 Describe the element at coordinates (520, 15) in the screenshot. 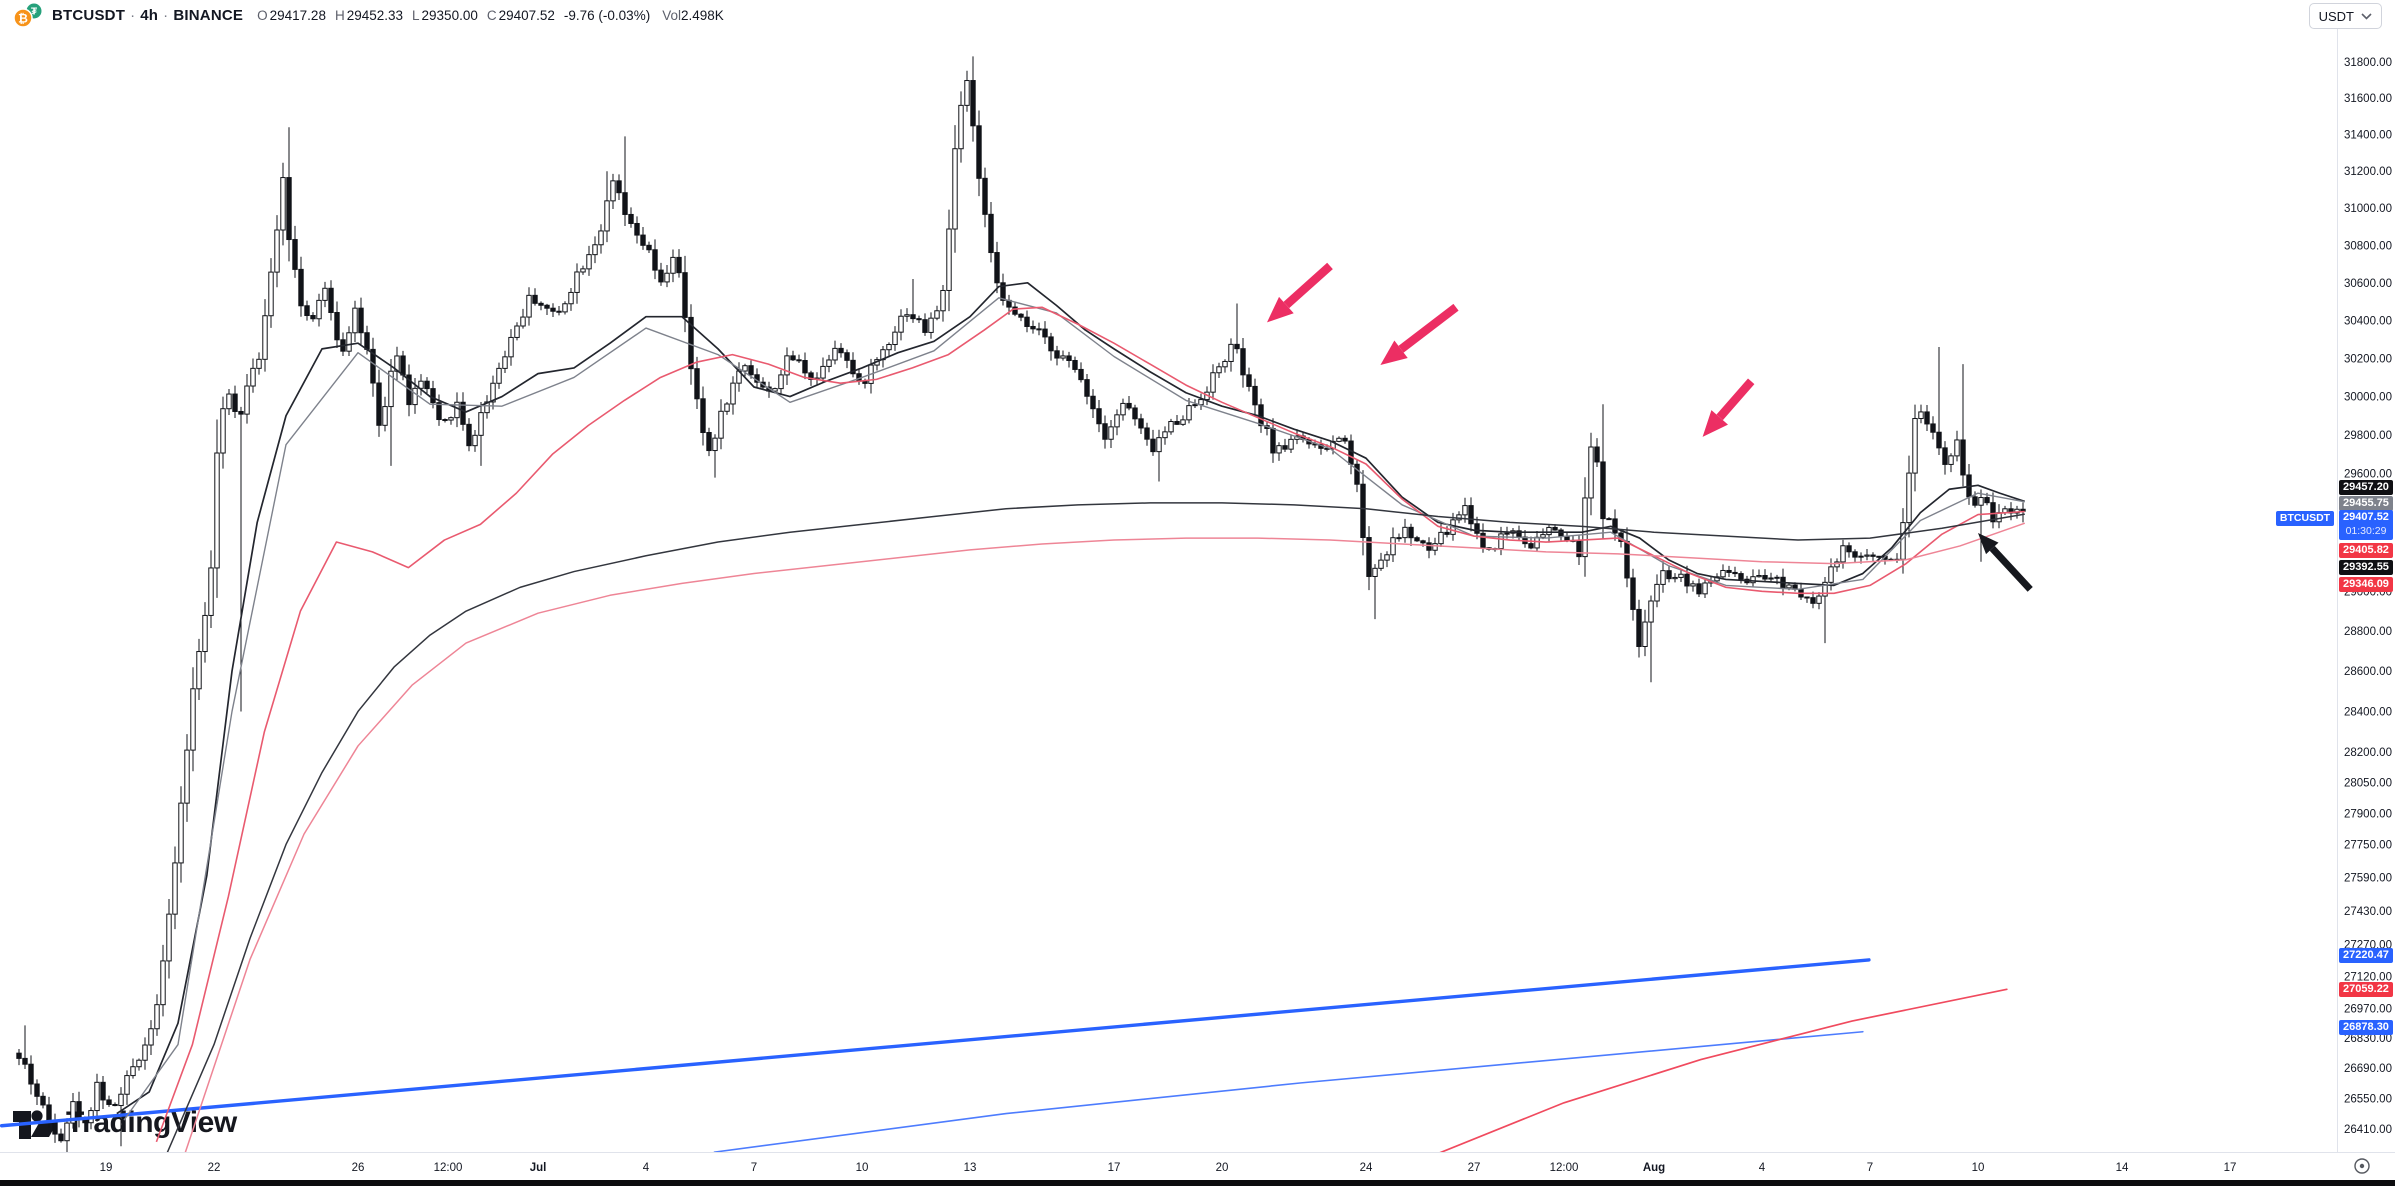

I see `ohlc-item: C 29407.52` at that location.